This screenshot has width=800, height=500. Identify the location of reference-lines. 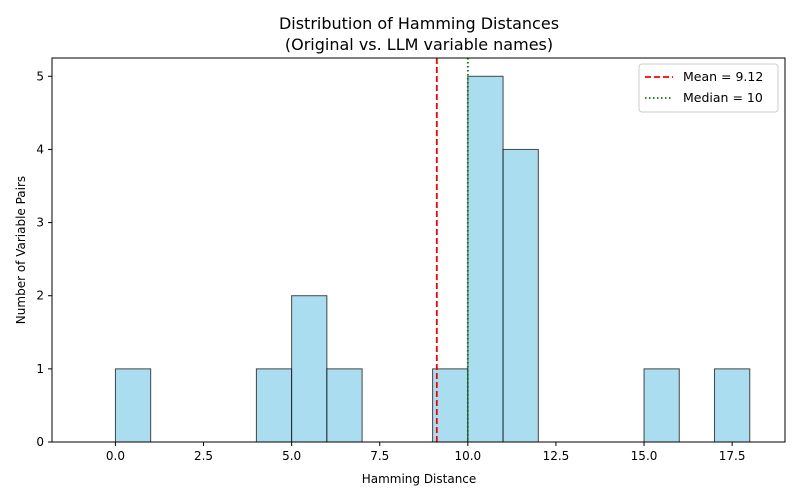
(452, 250).